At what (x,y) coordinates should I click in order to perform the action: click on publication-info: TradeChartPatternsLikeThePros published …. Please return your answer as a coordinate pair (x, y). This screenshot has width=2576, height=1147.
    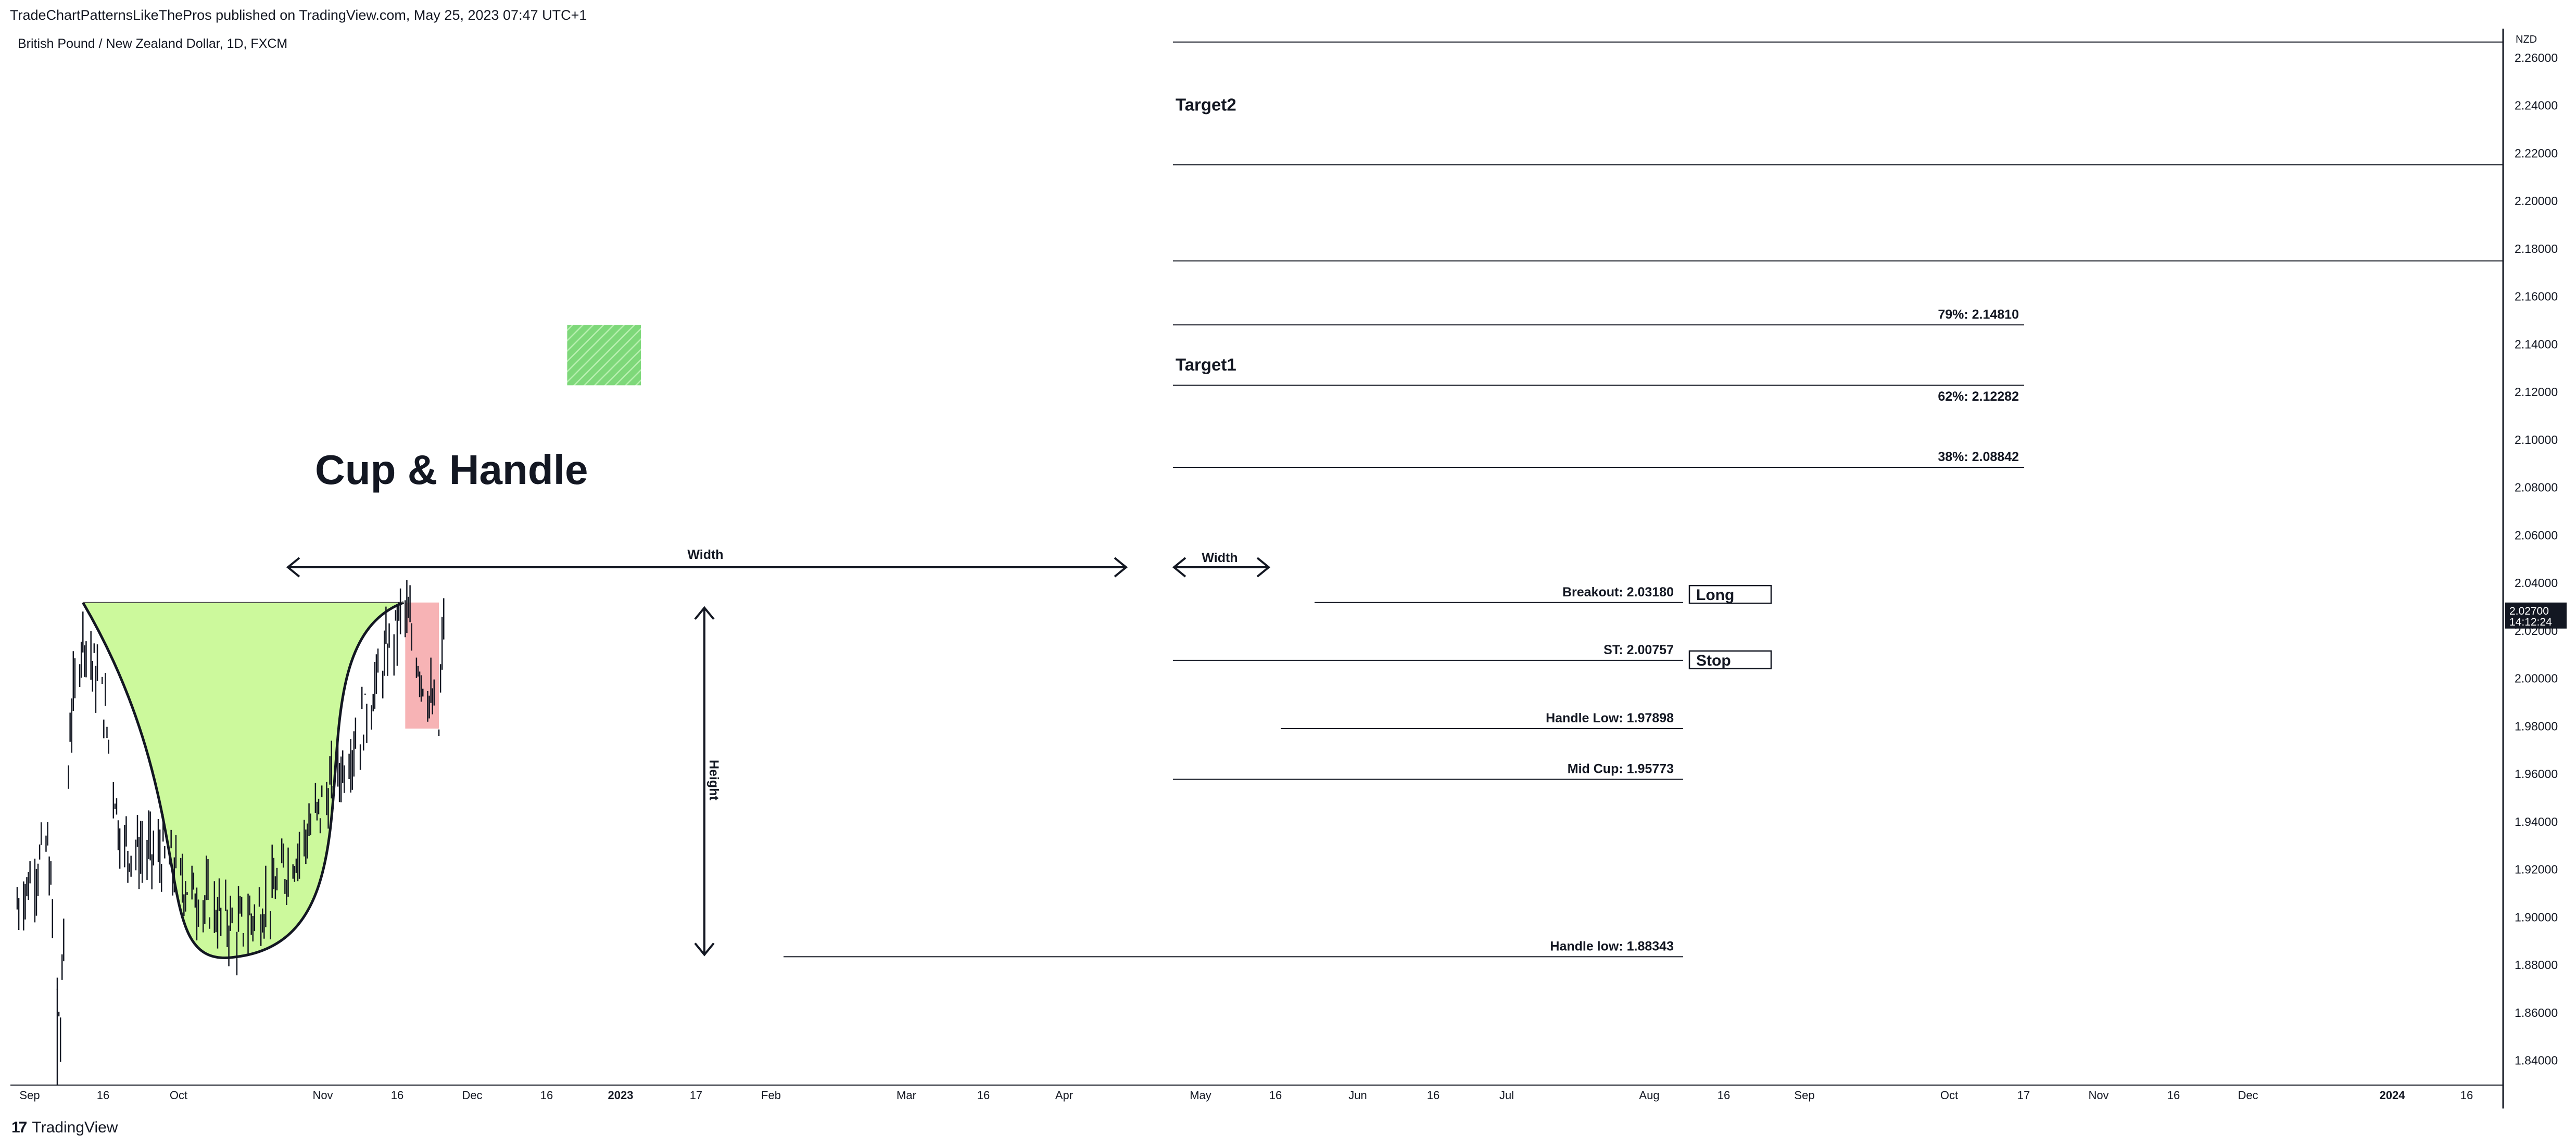
    Looking at the image, I should click on (299, 15).